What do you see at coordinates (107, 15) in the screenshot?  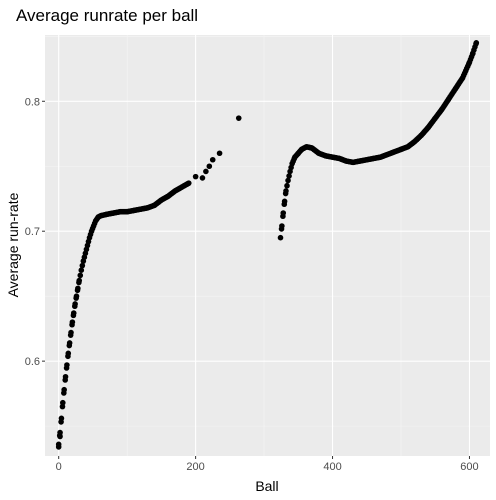 I see `chart-title: Average runrate per ball` at bounding box center [107, 15].